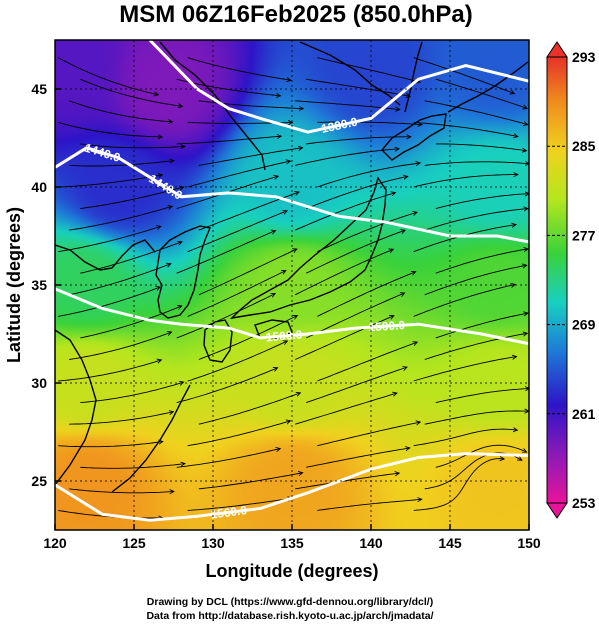 This screenshot has width=599, height=625. What do you see at coordinates (213, 543) in the screenshot?
I see `x-tick-label: 130` at bounding box center [213, 543].